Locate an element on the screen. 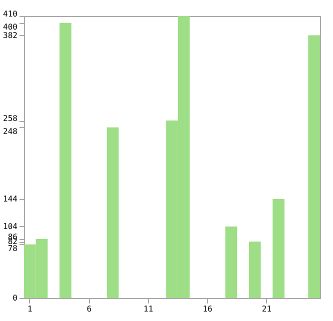  y-tick-label: 248 is located at coordinates (10, 131).